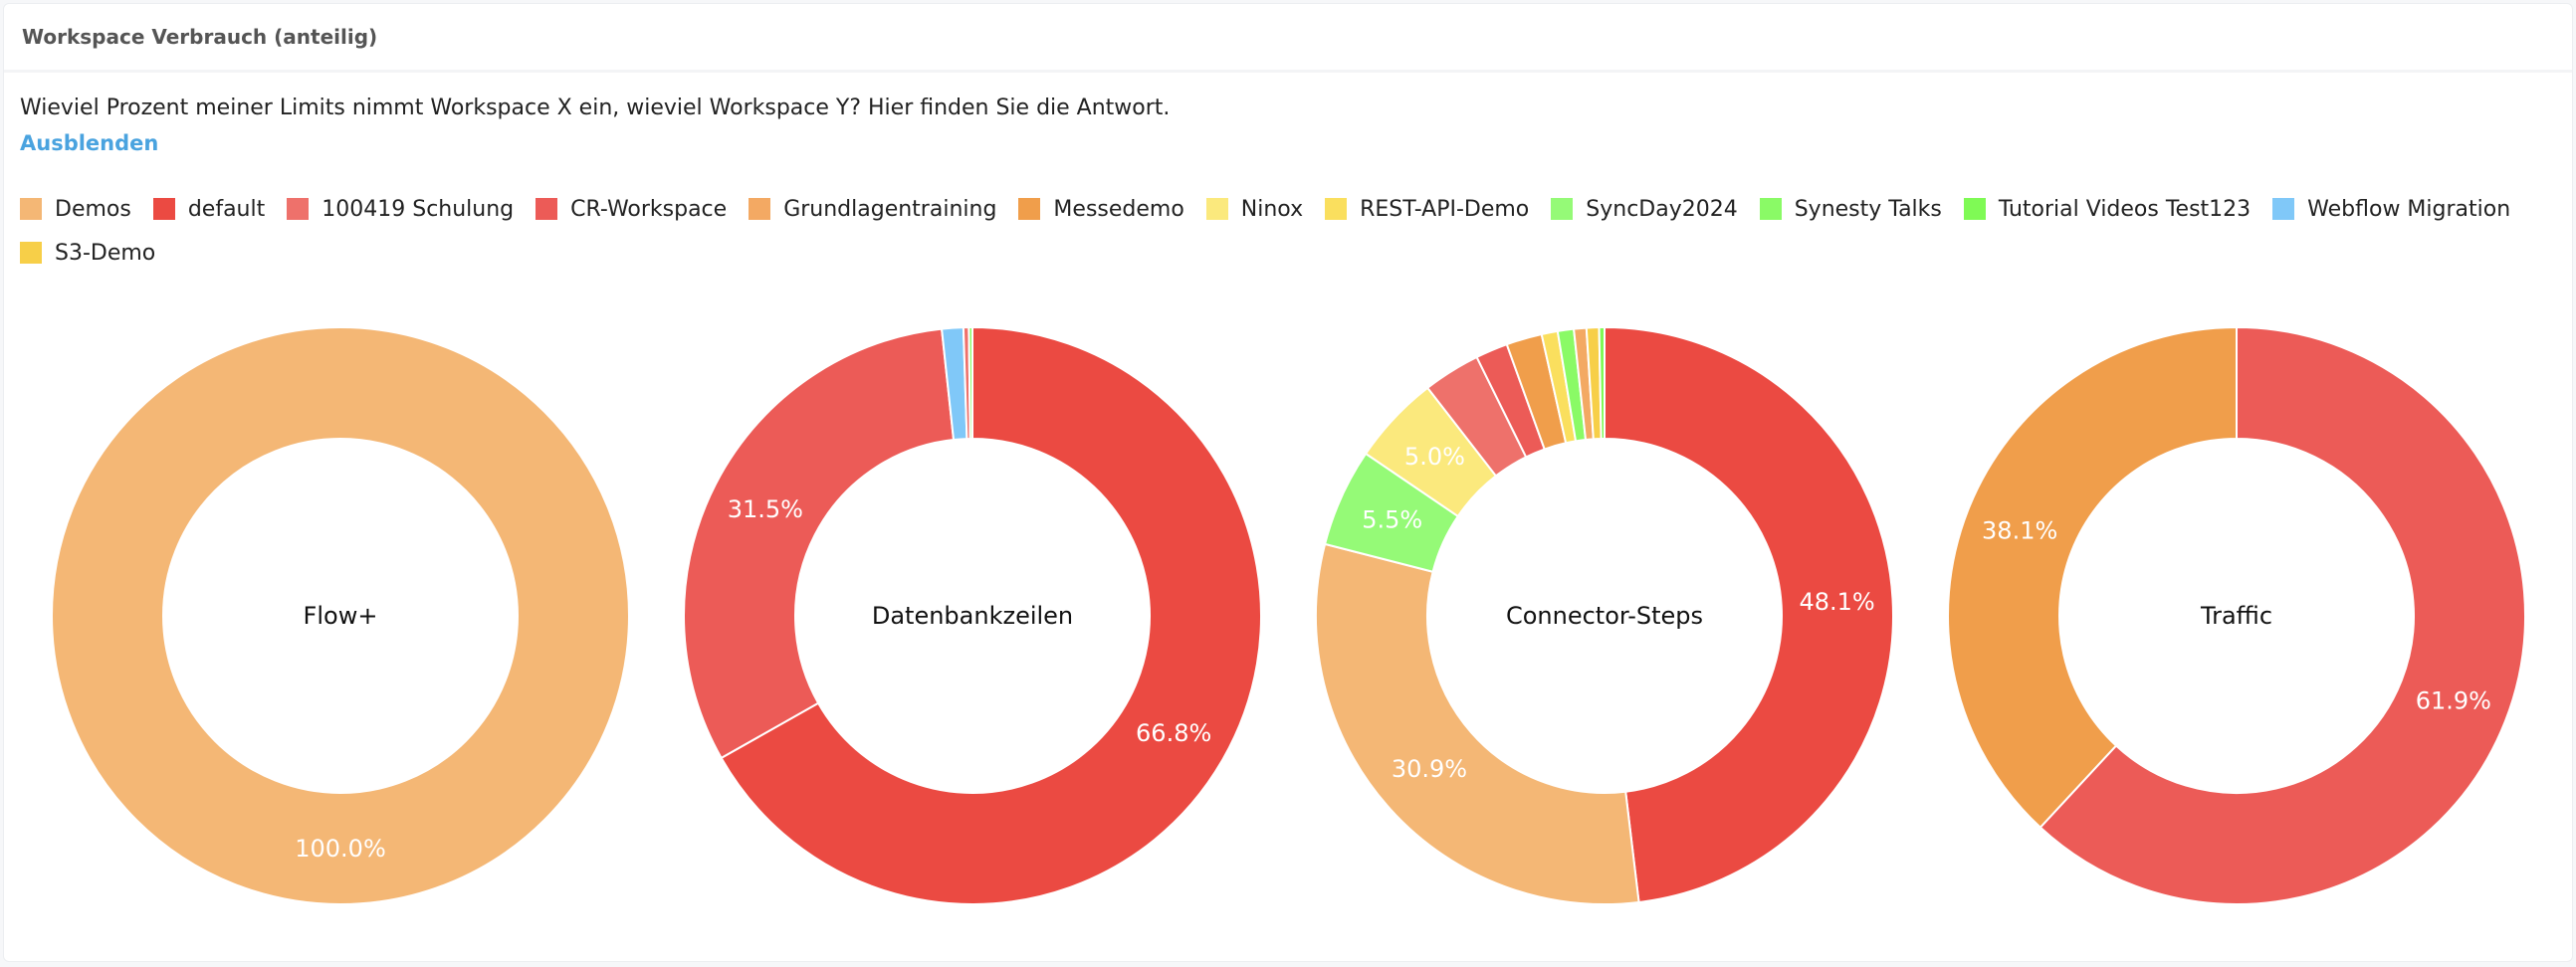  What do you see at coordinates (1836, 602) in the screenshot?
I see `slice-label: 48.1%` at bounding box center [1836, 602].